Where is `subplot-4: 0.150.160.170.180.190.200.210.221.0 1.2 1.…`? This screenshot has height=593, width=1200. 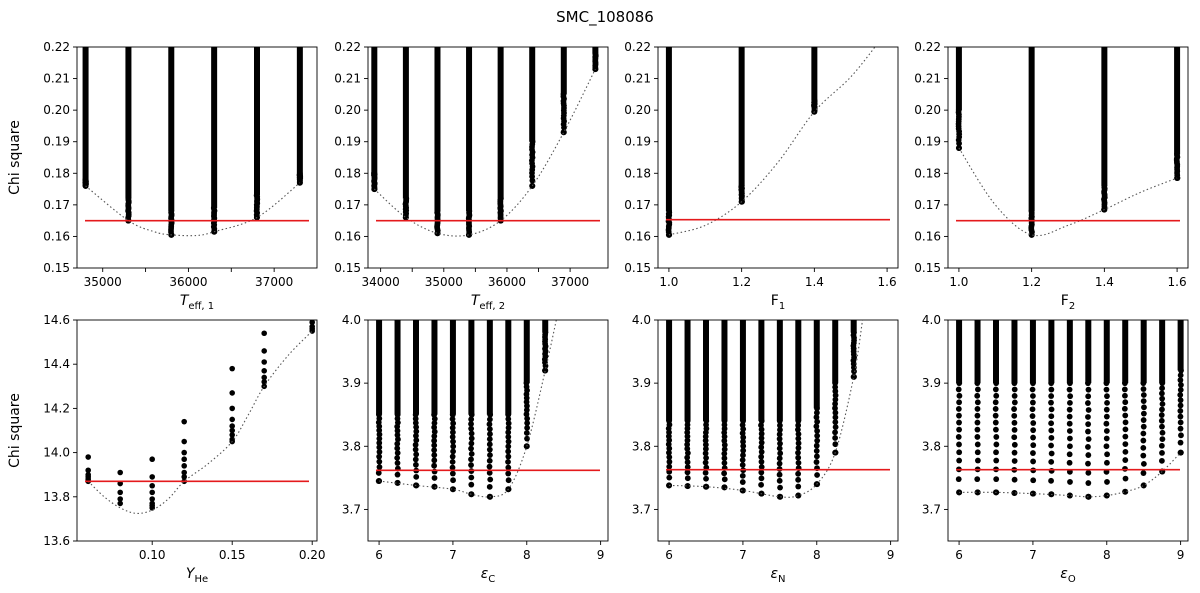 subplot-4: 0.150.160.170.180.190.200.210.221.0 1.2 1.… is located at coordinates (1051, 176).